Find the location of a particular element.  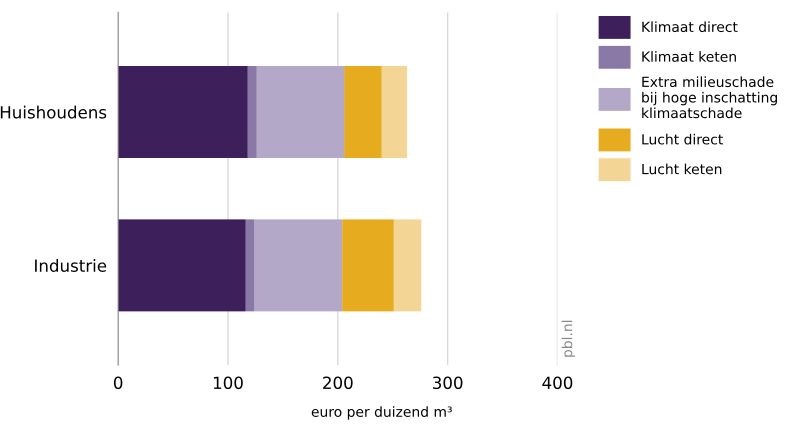

x-tick-label: 0 is located at coordinates (118, 383).